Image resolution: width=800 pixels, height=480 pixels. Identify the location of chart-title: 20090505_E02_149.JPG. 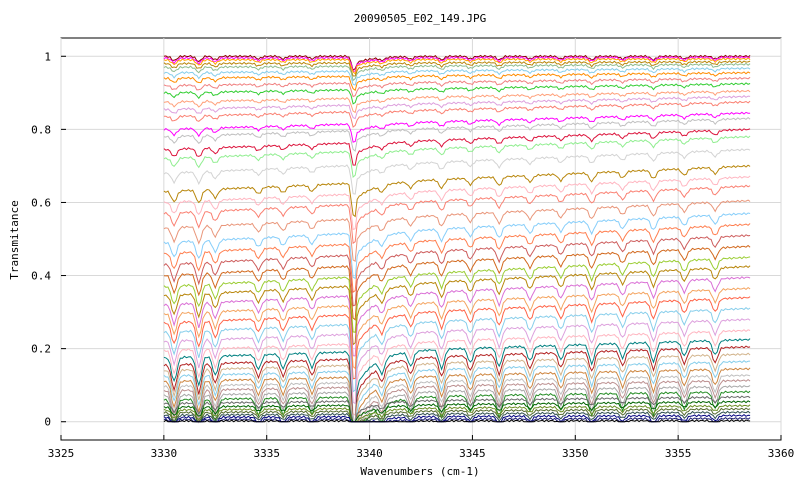
(420, 18).